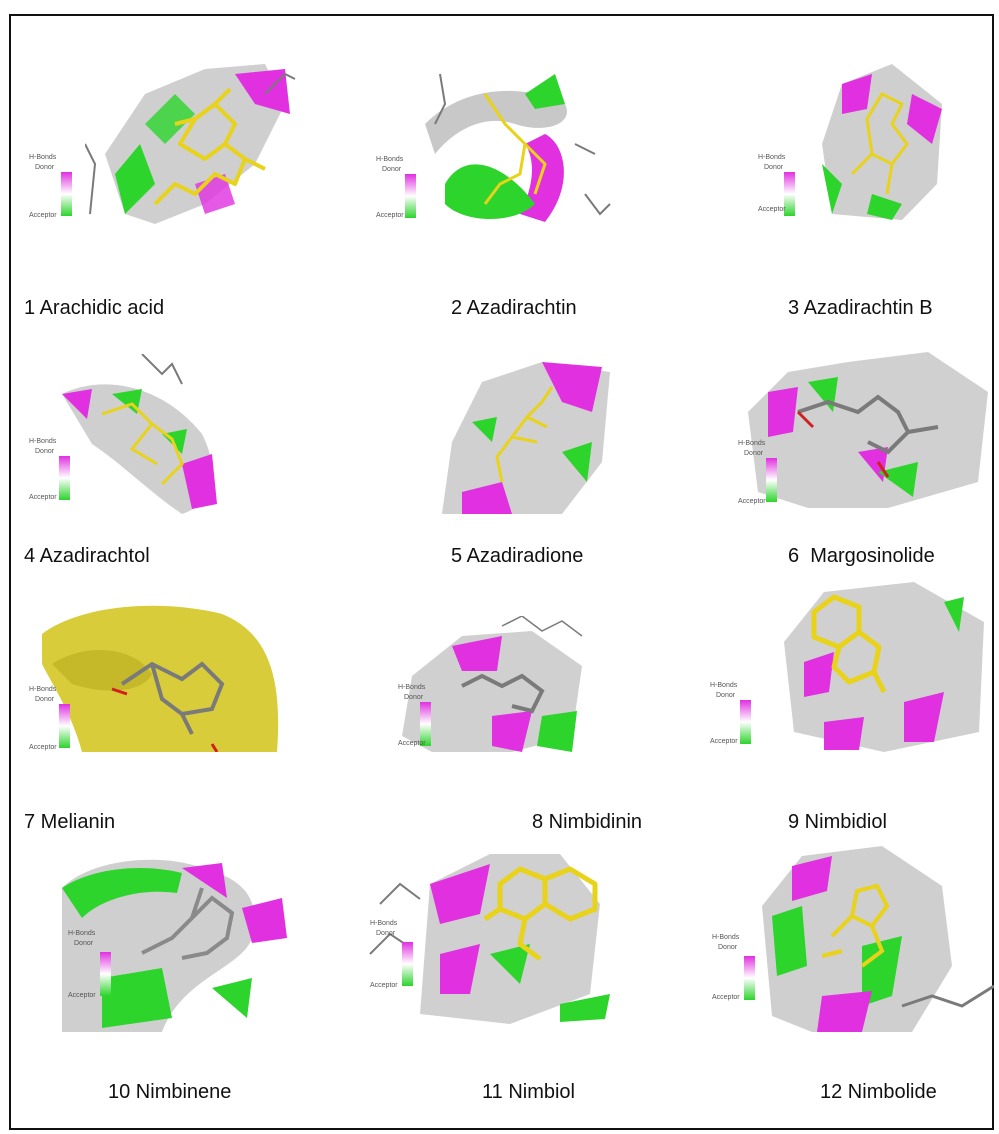 The height and width of the screenshot is (1134, 999). Describe the element at coordinates (170, 1092) in the screenshot. I see `caption-10: 10 Nimbinene` at that location.